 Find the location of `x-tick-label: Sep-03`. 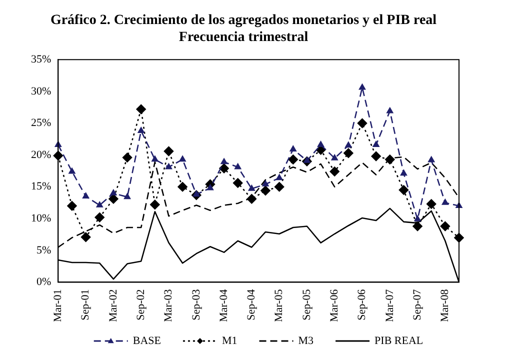

x-tick-label: Sep-03 is located at coordinates (196, 304).